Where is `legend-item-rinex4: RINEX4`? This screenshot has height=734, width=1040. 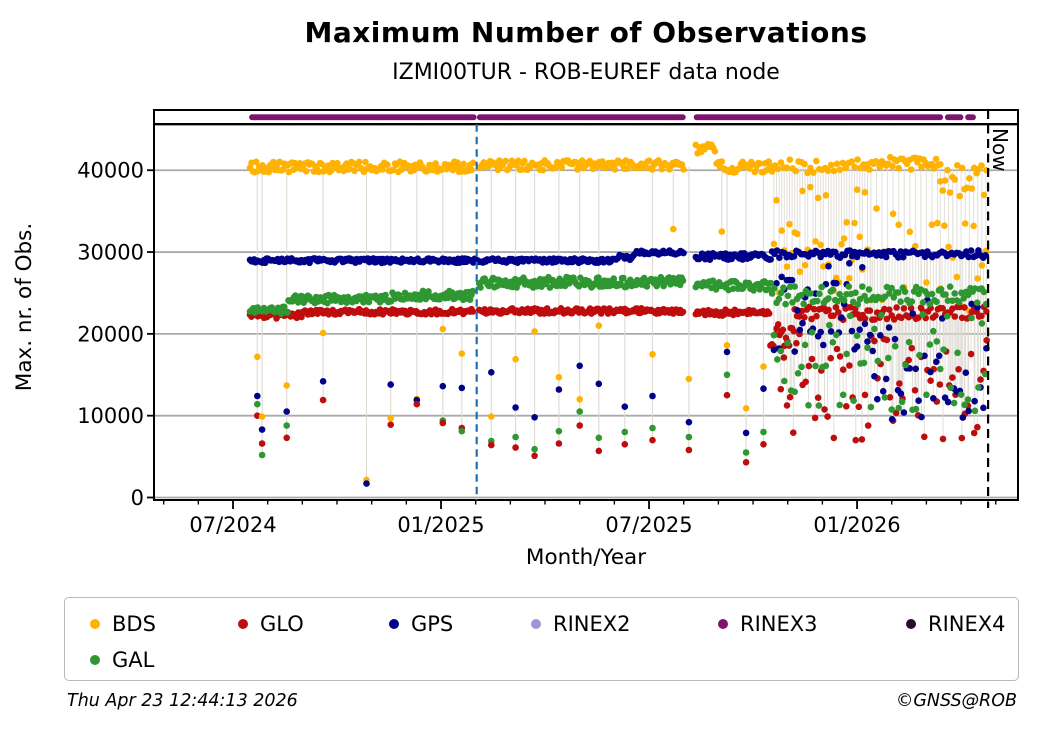
legend-item-rinex4: RINEX4 is located at coordinates (956, 624).